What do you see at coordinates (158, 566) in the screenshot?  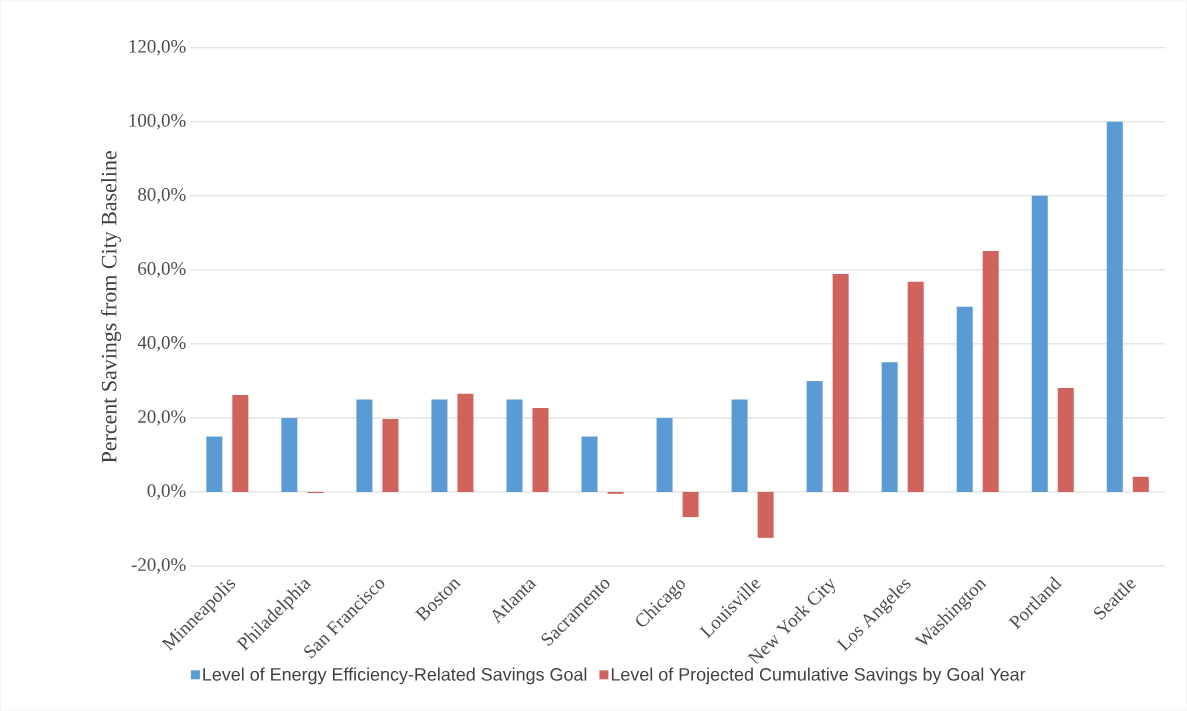 I see `y-tick-label: -20,0%` at bounding box center [158, 566].